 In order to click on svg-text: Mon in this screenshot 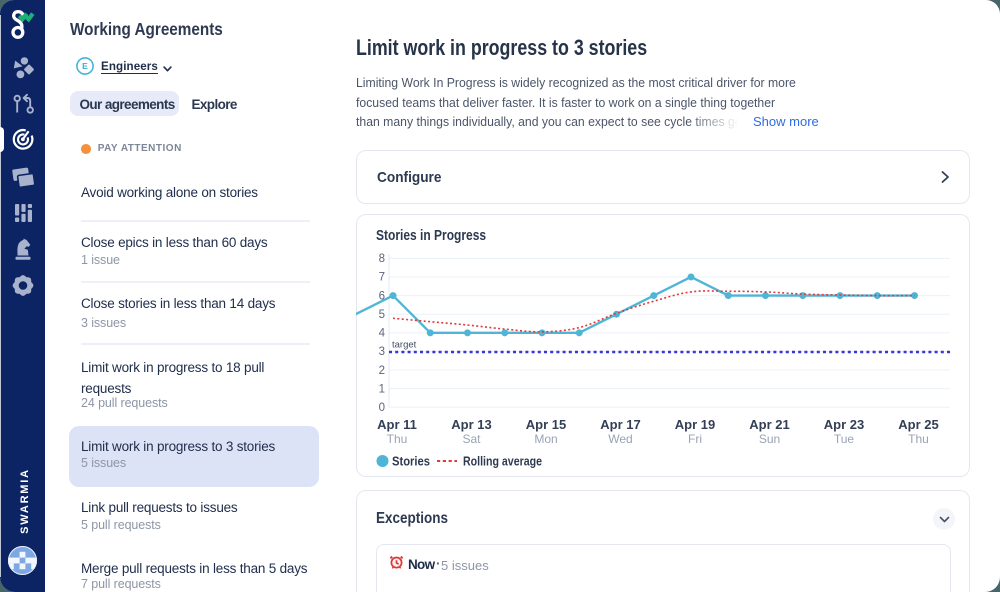, I will do `click(545, 439)`.